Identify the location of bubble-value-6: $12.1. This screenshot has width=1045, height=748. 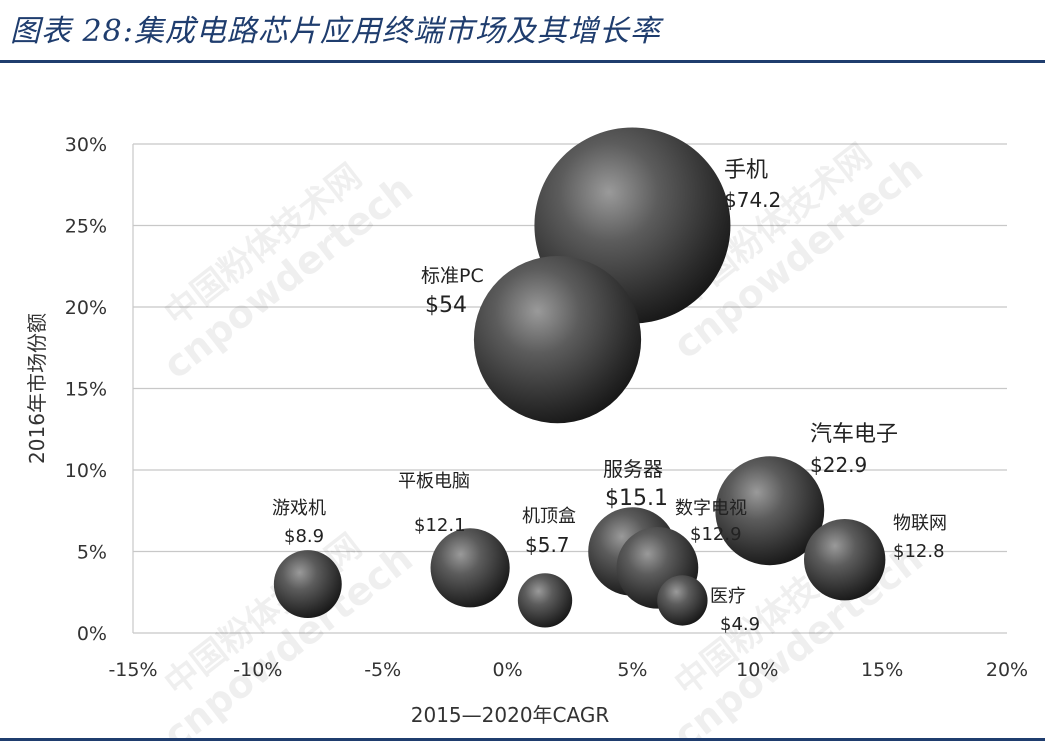
(440, 525).